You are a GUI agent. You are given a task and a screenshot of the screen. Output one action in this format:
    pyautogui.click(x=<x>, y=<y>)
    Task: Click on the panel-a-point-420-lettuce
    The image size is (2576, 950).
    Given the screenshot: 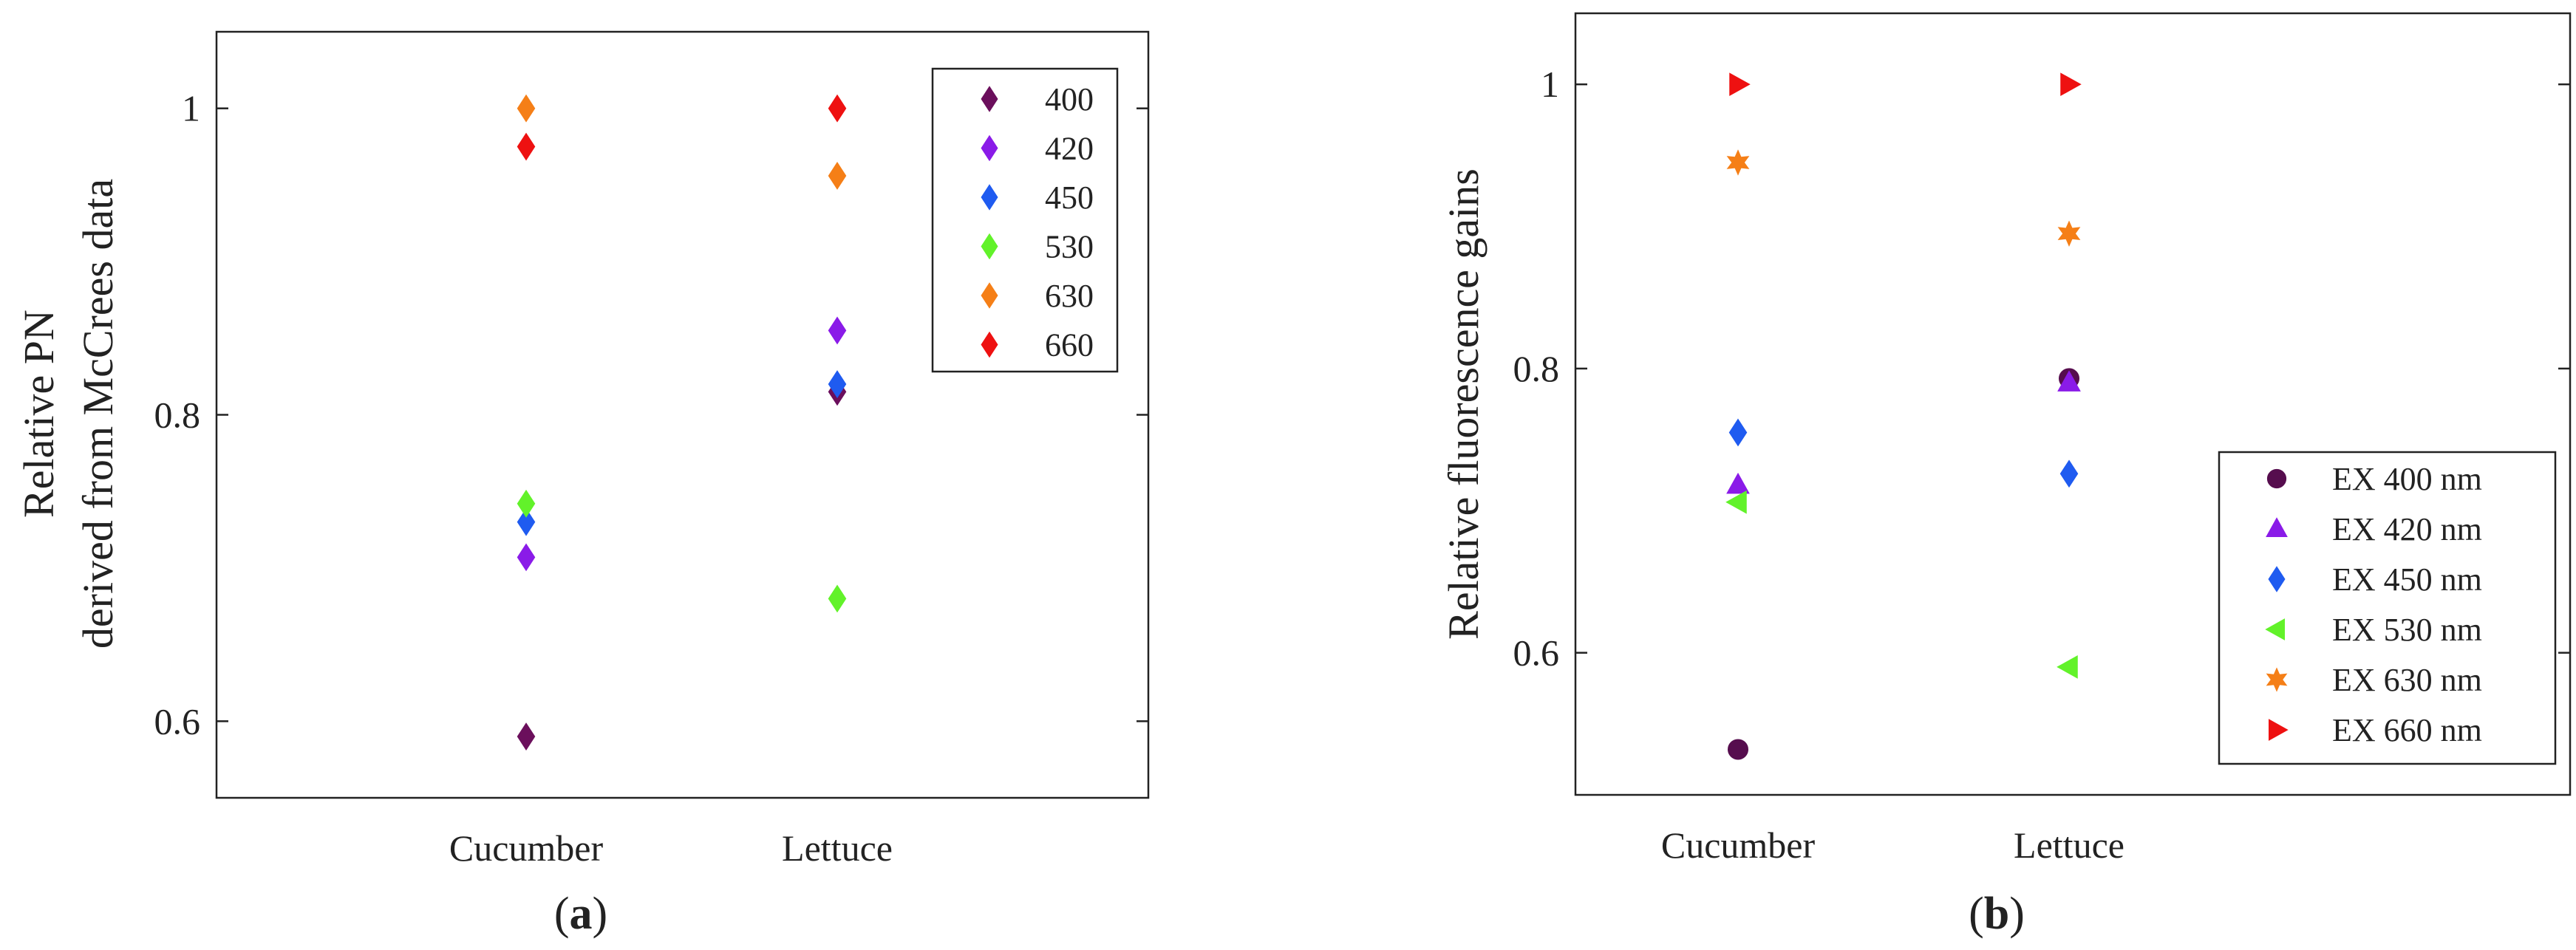 What is the action you would take?
    pyautogui.click(x=837, y=330)
    